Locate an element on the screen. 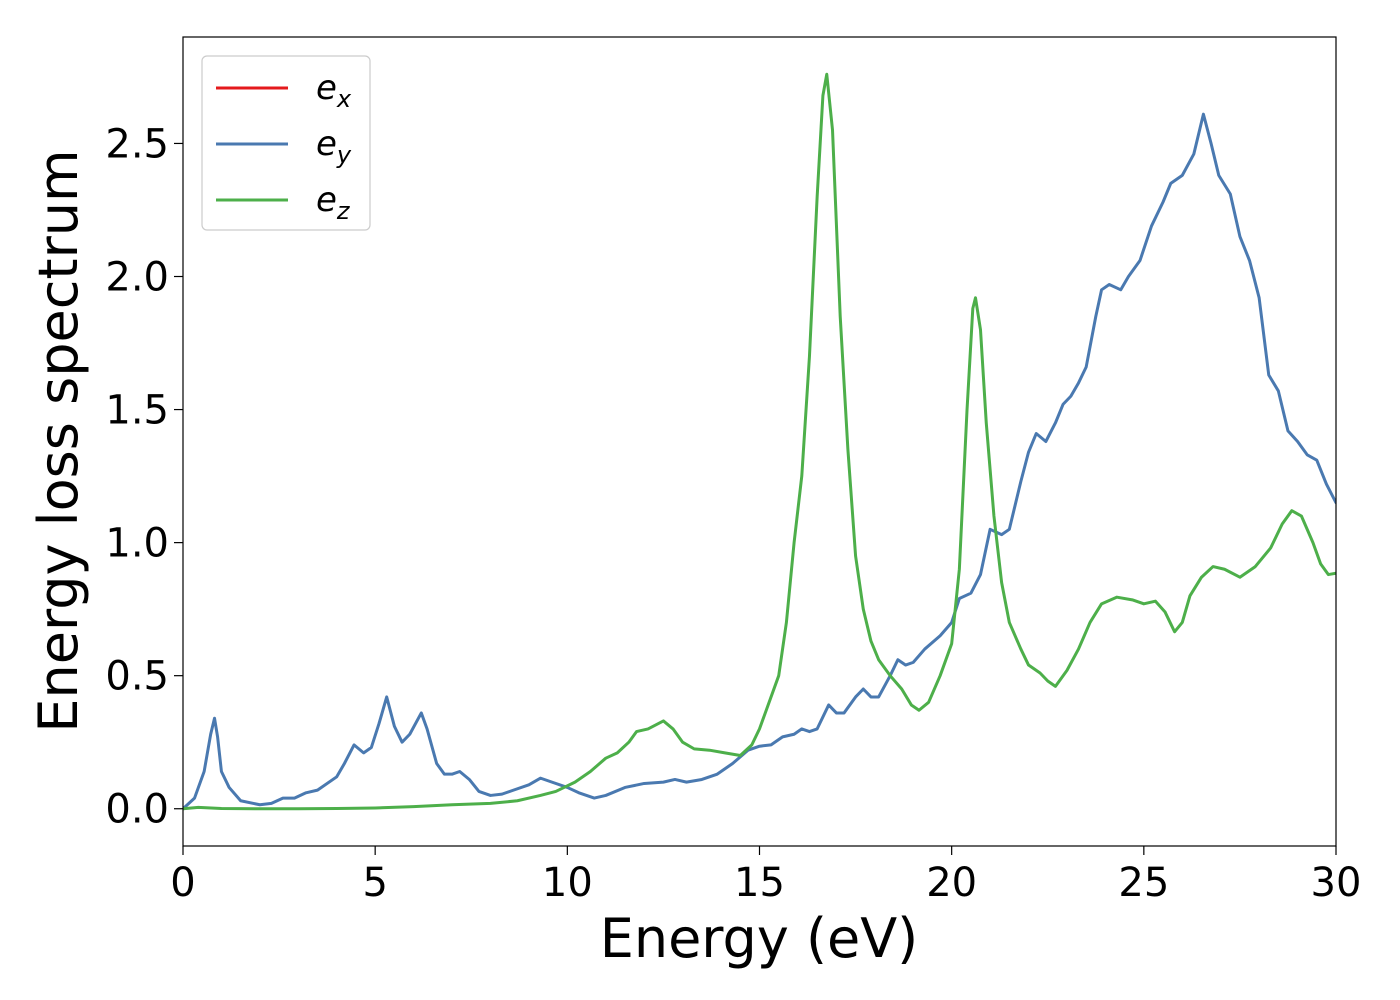 This screenshot has height=1000, width=1400. y-tick-label: 0.5 is located at coordinates (137, 677).